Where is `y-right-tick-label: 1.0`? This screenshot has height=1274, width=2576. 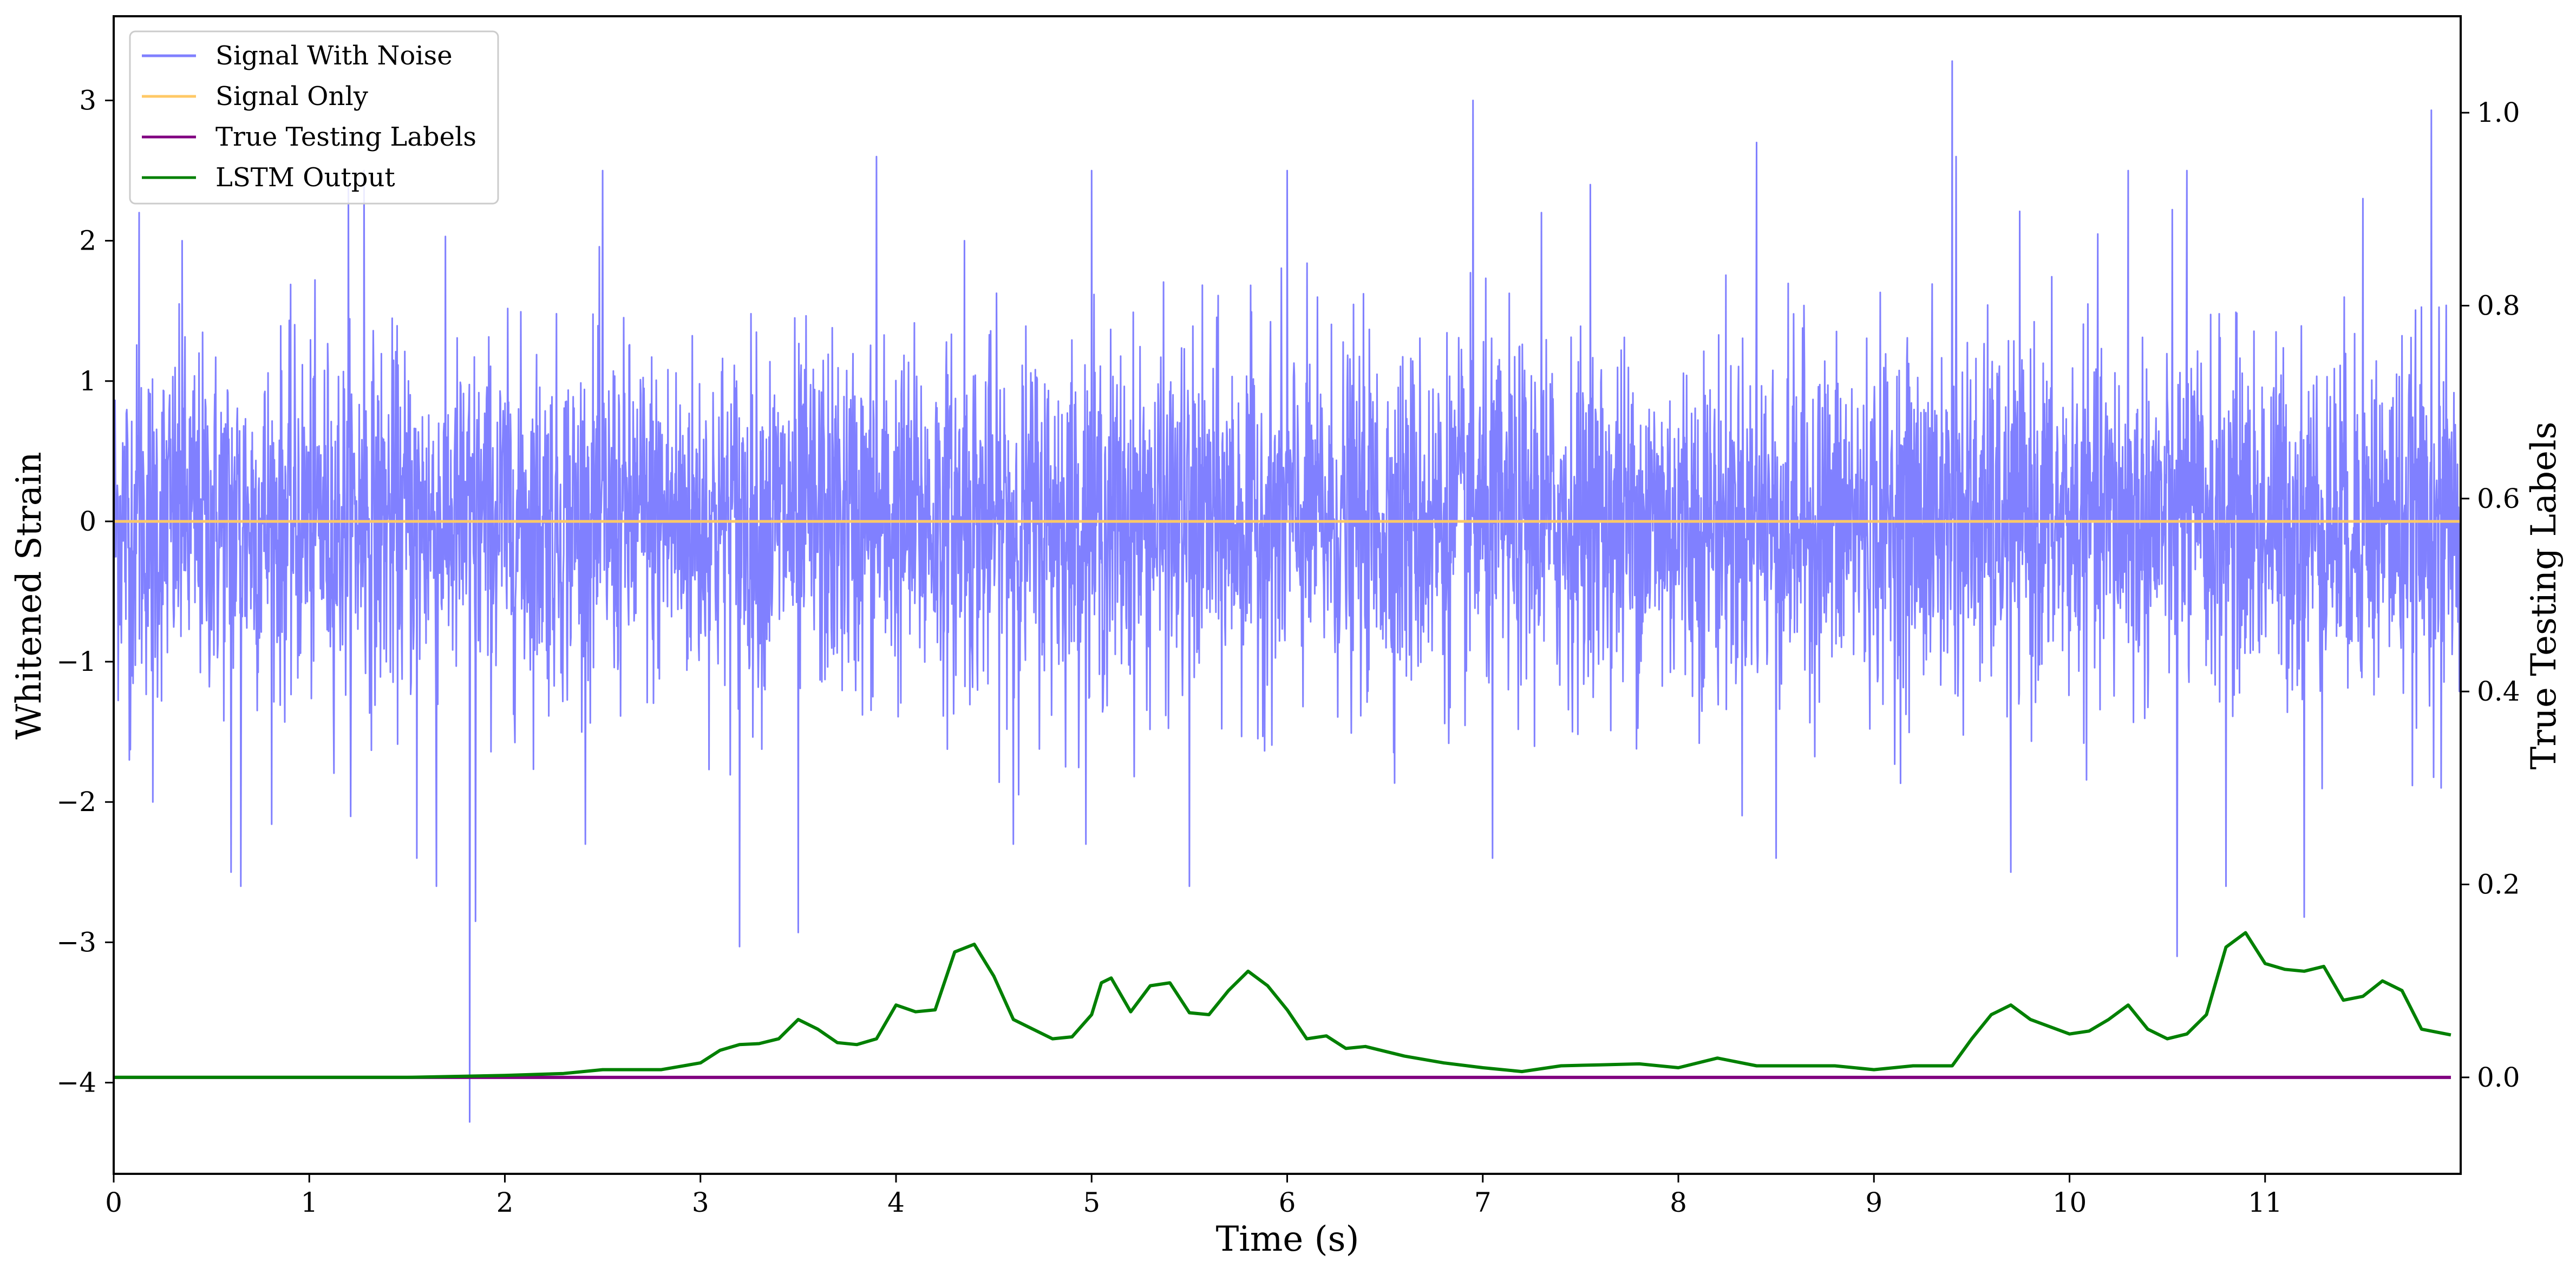 y-right-tick-label: 1.0 is located at coordinates (2498, 112).